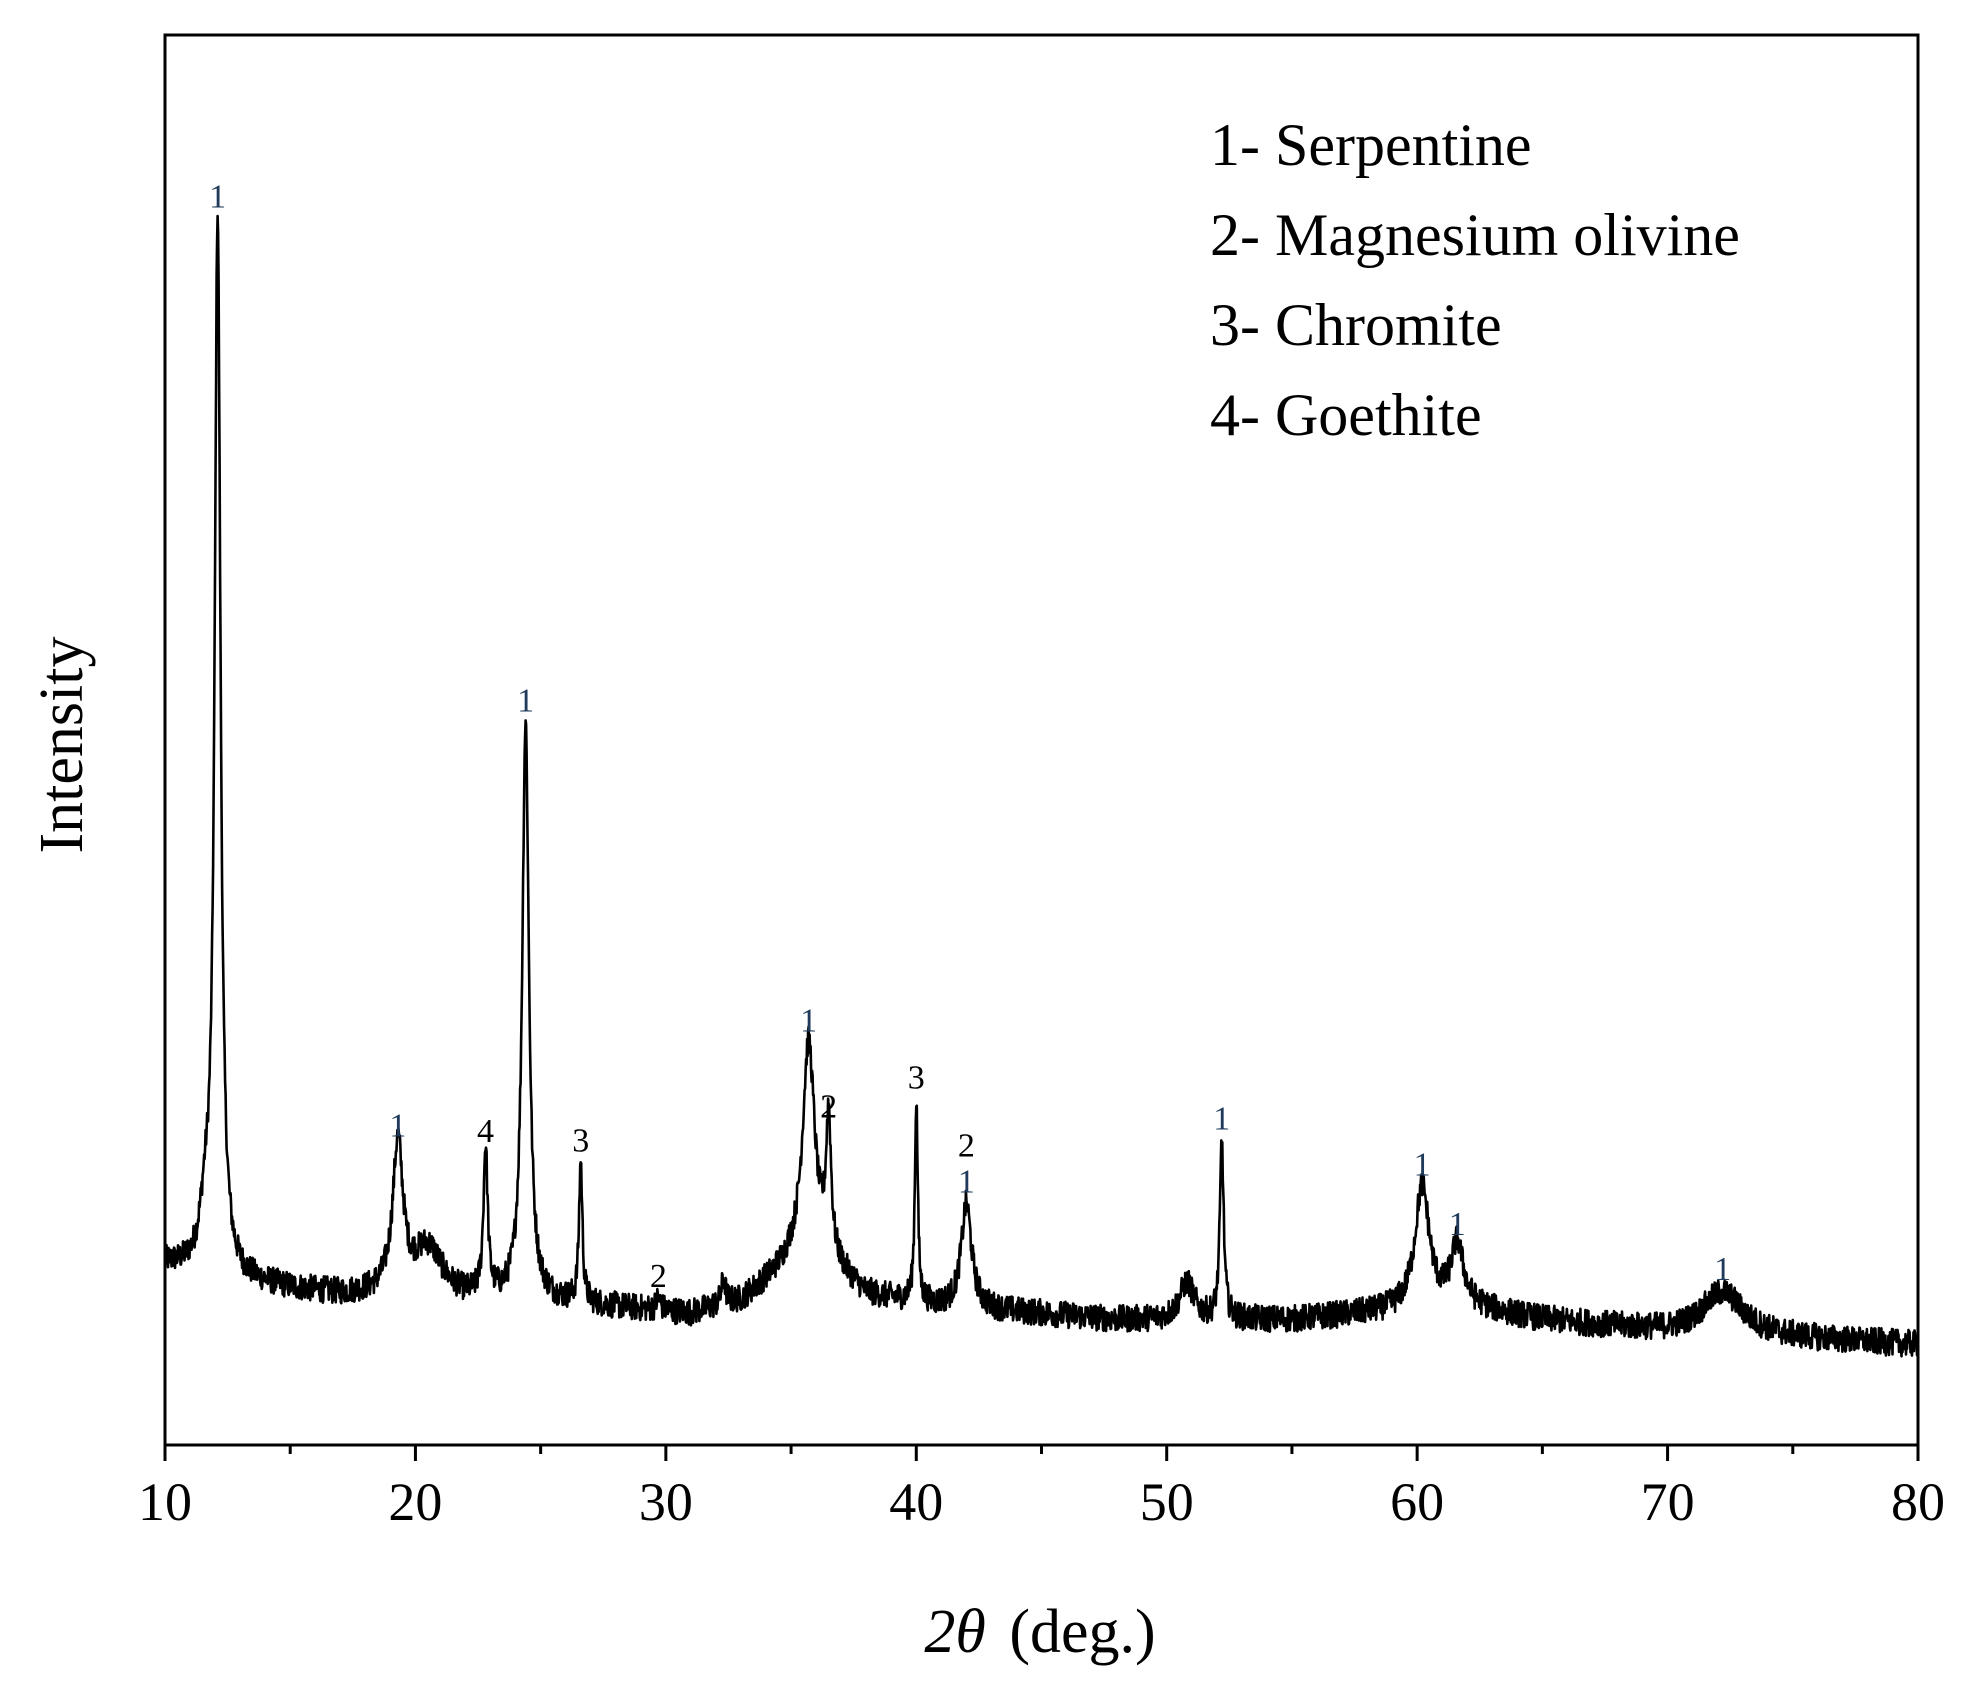 This screenshot has width=1968, height=1684. I want to click on x-tick-label: 70, so click(1668, 1502).